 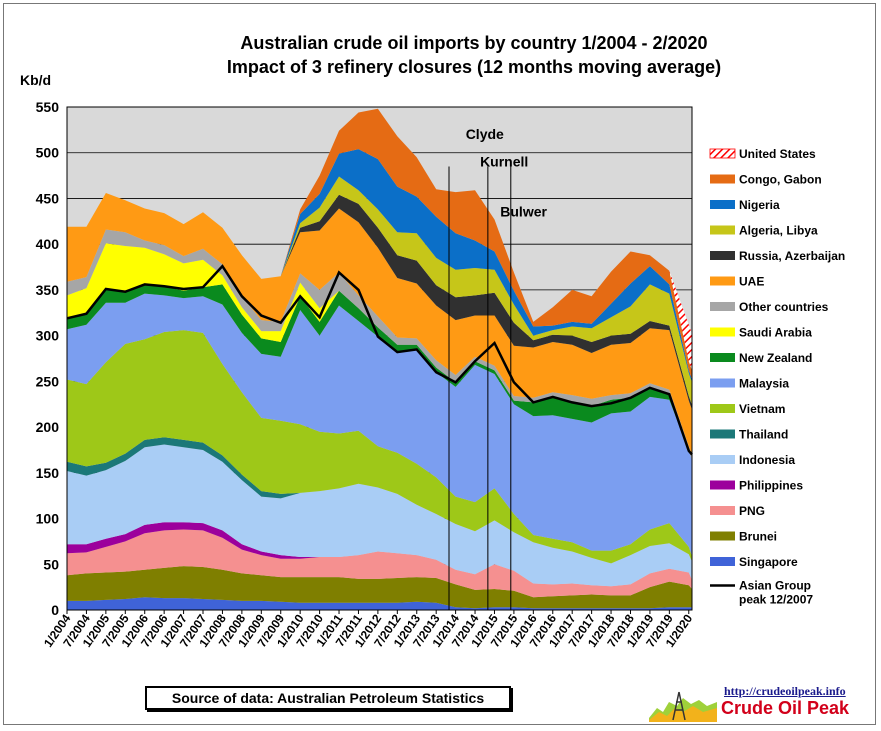 What do you see at coordinates (379, 515) in the screenshot?
I see `series-area-indonesia` at bounding box center [379, 515].